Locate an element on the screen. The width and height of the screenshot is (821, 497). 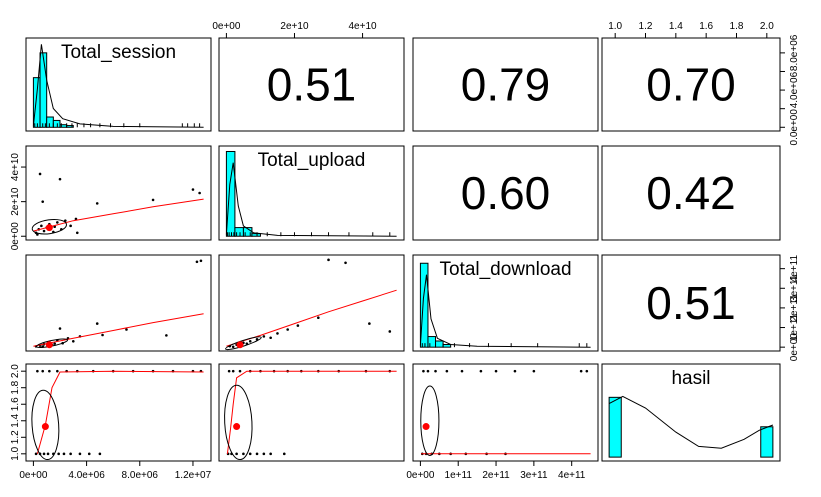
y-tick-label: 2.0 is located at coordinates (15, 371).